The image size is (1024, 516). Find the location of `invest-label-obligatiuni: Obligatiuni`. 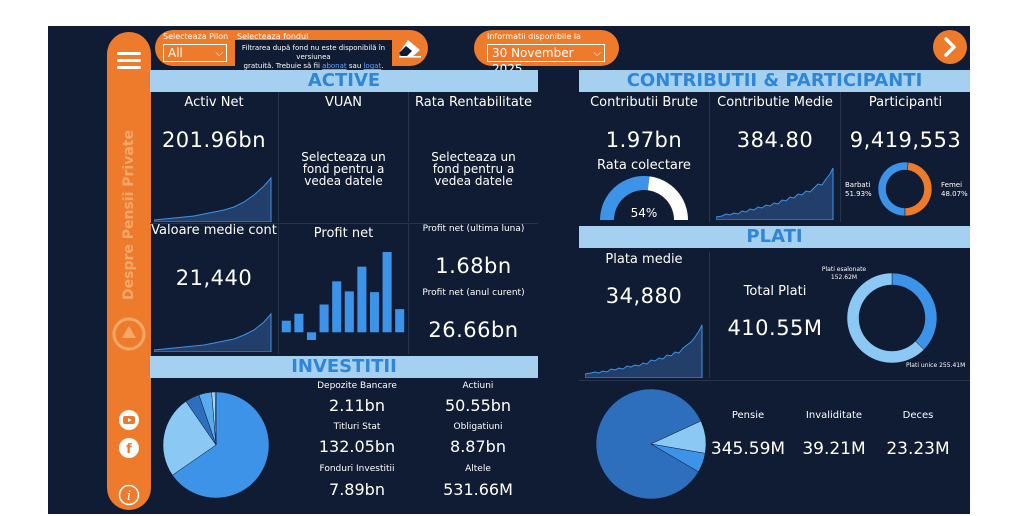

invest-label-obligatiuni: Obligatiuni is located at coordinates (478, 427).